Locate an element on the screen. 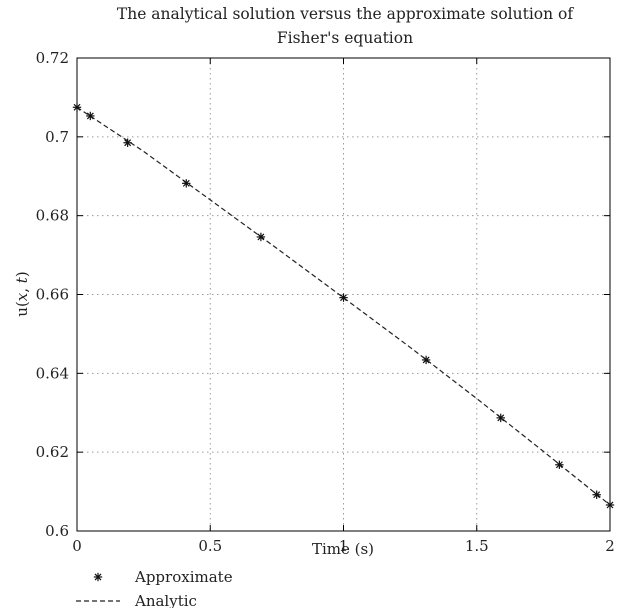 Image resolution: width=620 pixels, height=608 pixels. y-axis-label-var-x: x is located at coordinates (22, 296).